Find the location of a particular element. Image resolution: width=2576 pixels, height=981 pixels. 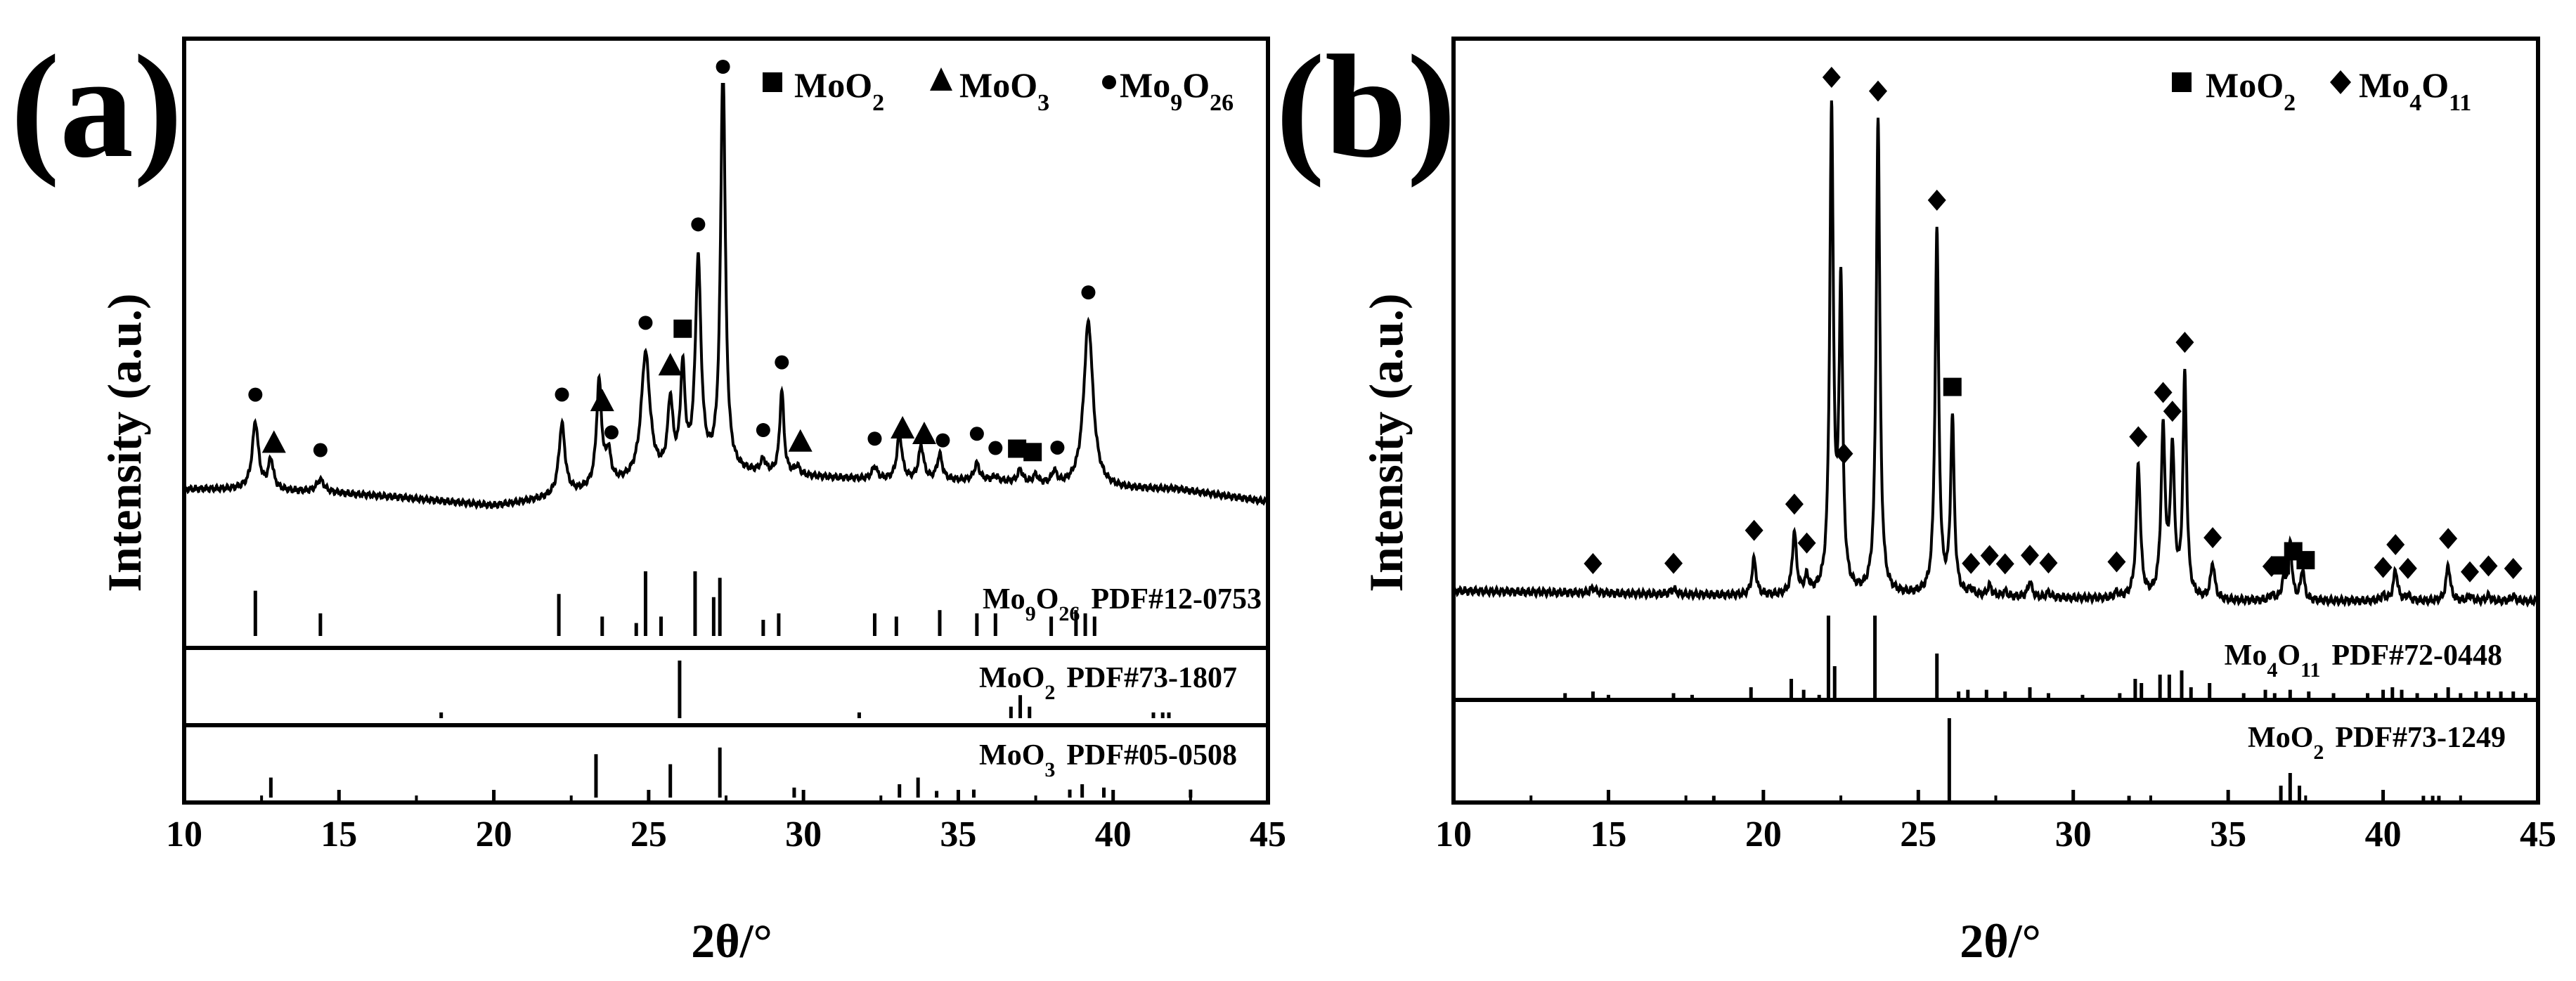

panel-a-marker-group is located at coordinates (672, 261).